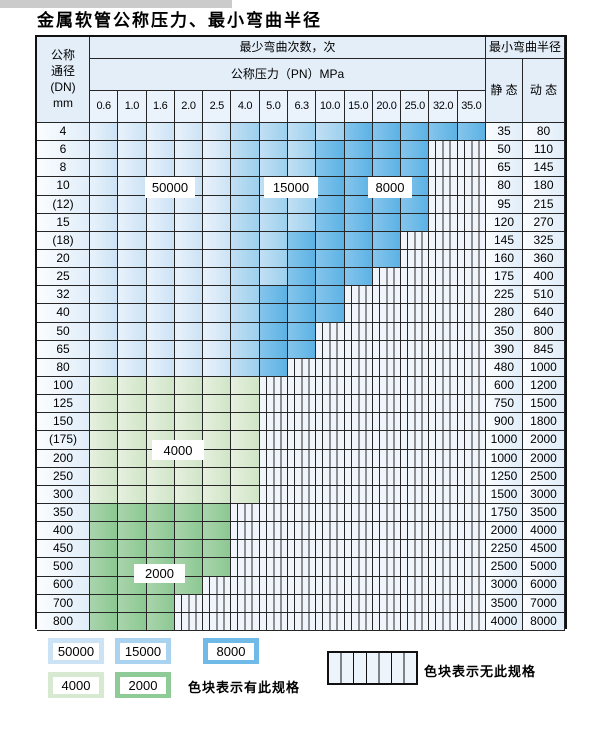 The width and height of the screenshot is (600, 743). Describe the element at coordinates (544, 513) in the screenshot. I see `dynamic-radius-cell: 3500` at that location.